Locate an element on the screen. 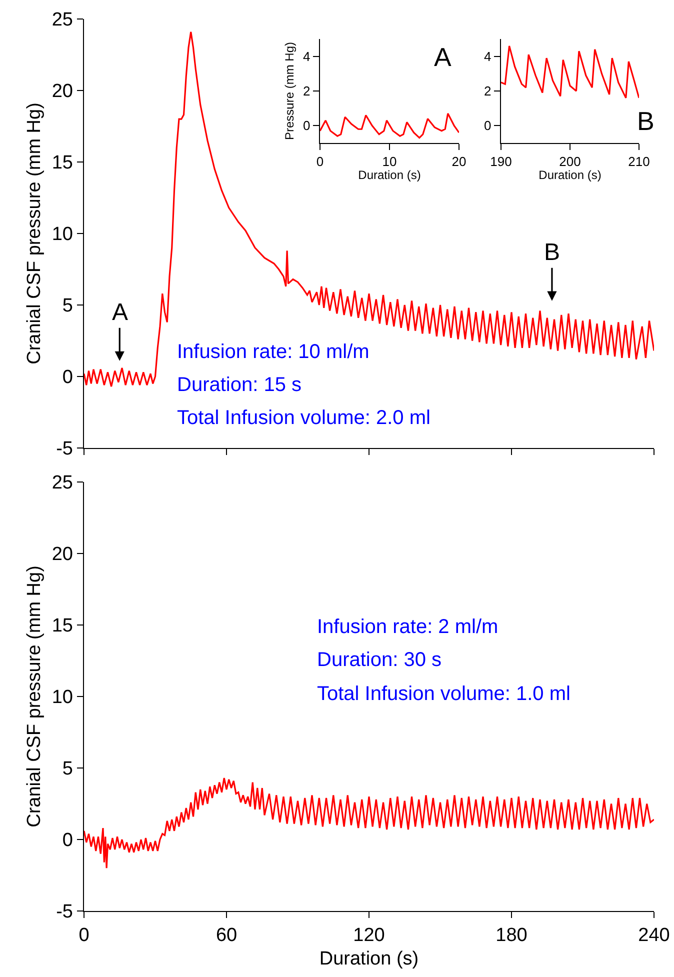  annotation: Infusion rate: 2 ml/m is located at coordinates (407, 627).